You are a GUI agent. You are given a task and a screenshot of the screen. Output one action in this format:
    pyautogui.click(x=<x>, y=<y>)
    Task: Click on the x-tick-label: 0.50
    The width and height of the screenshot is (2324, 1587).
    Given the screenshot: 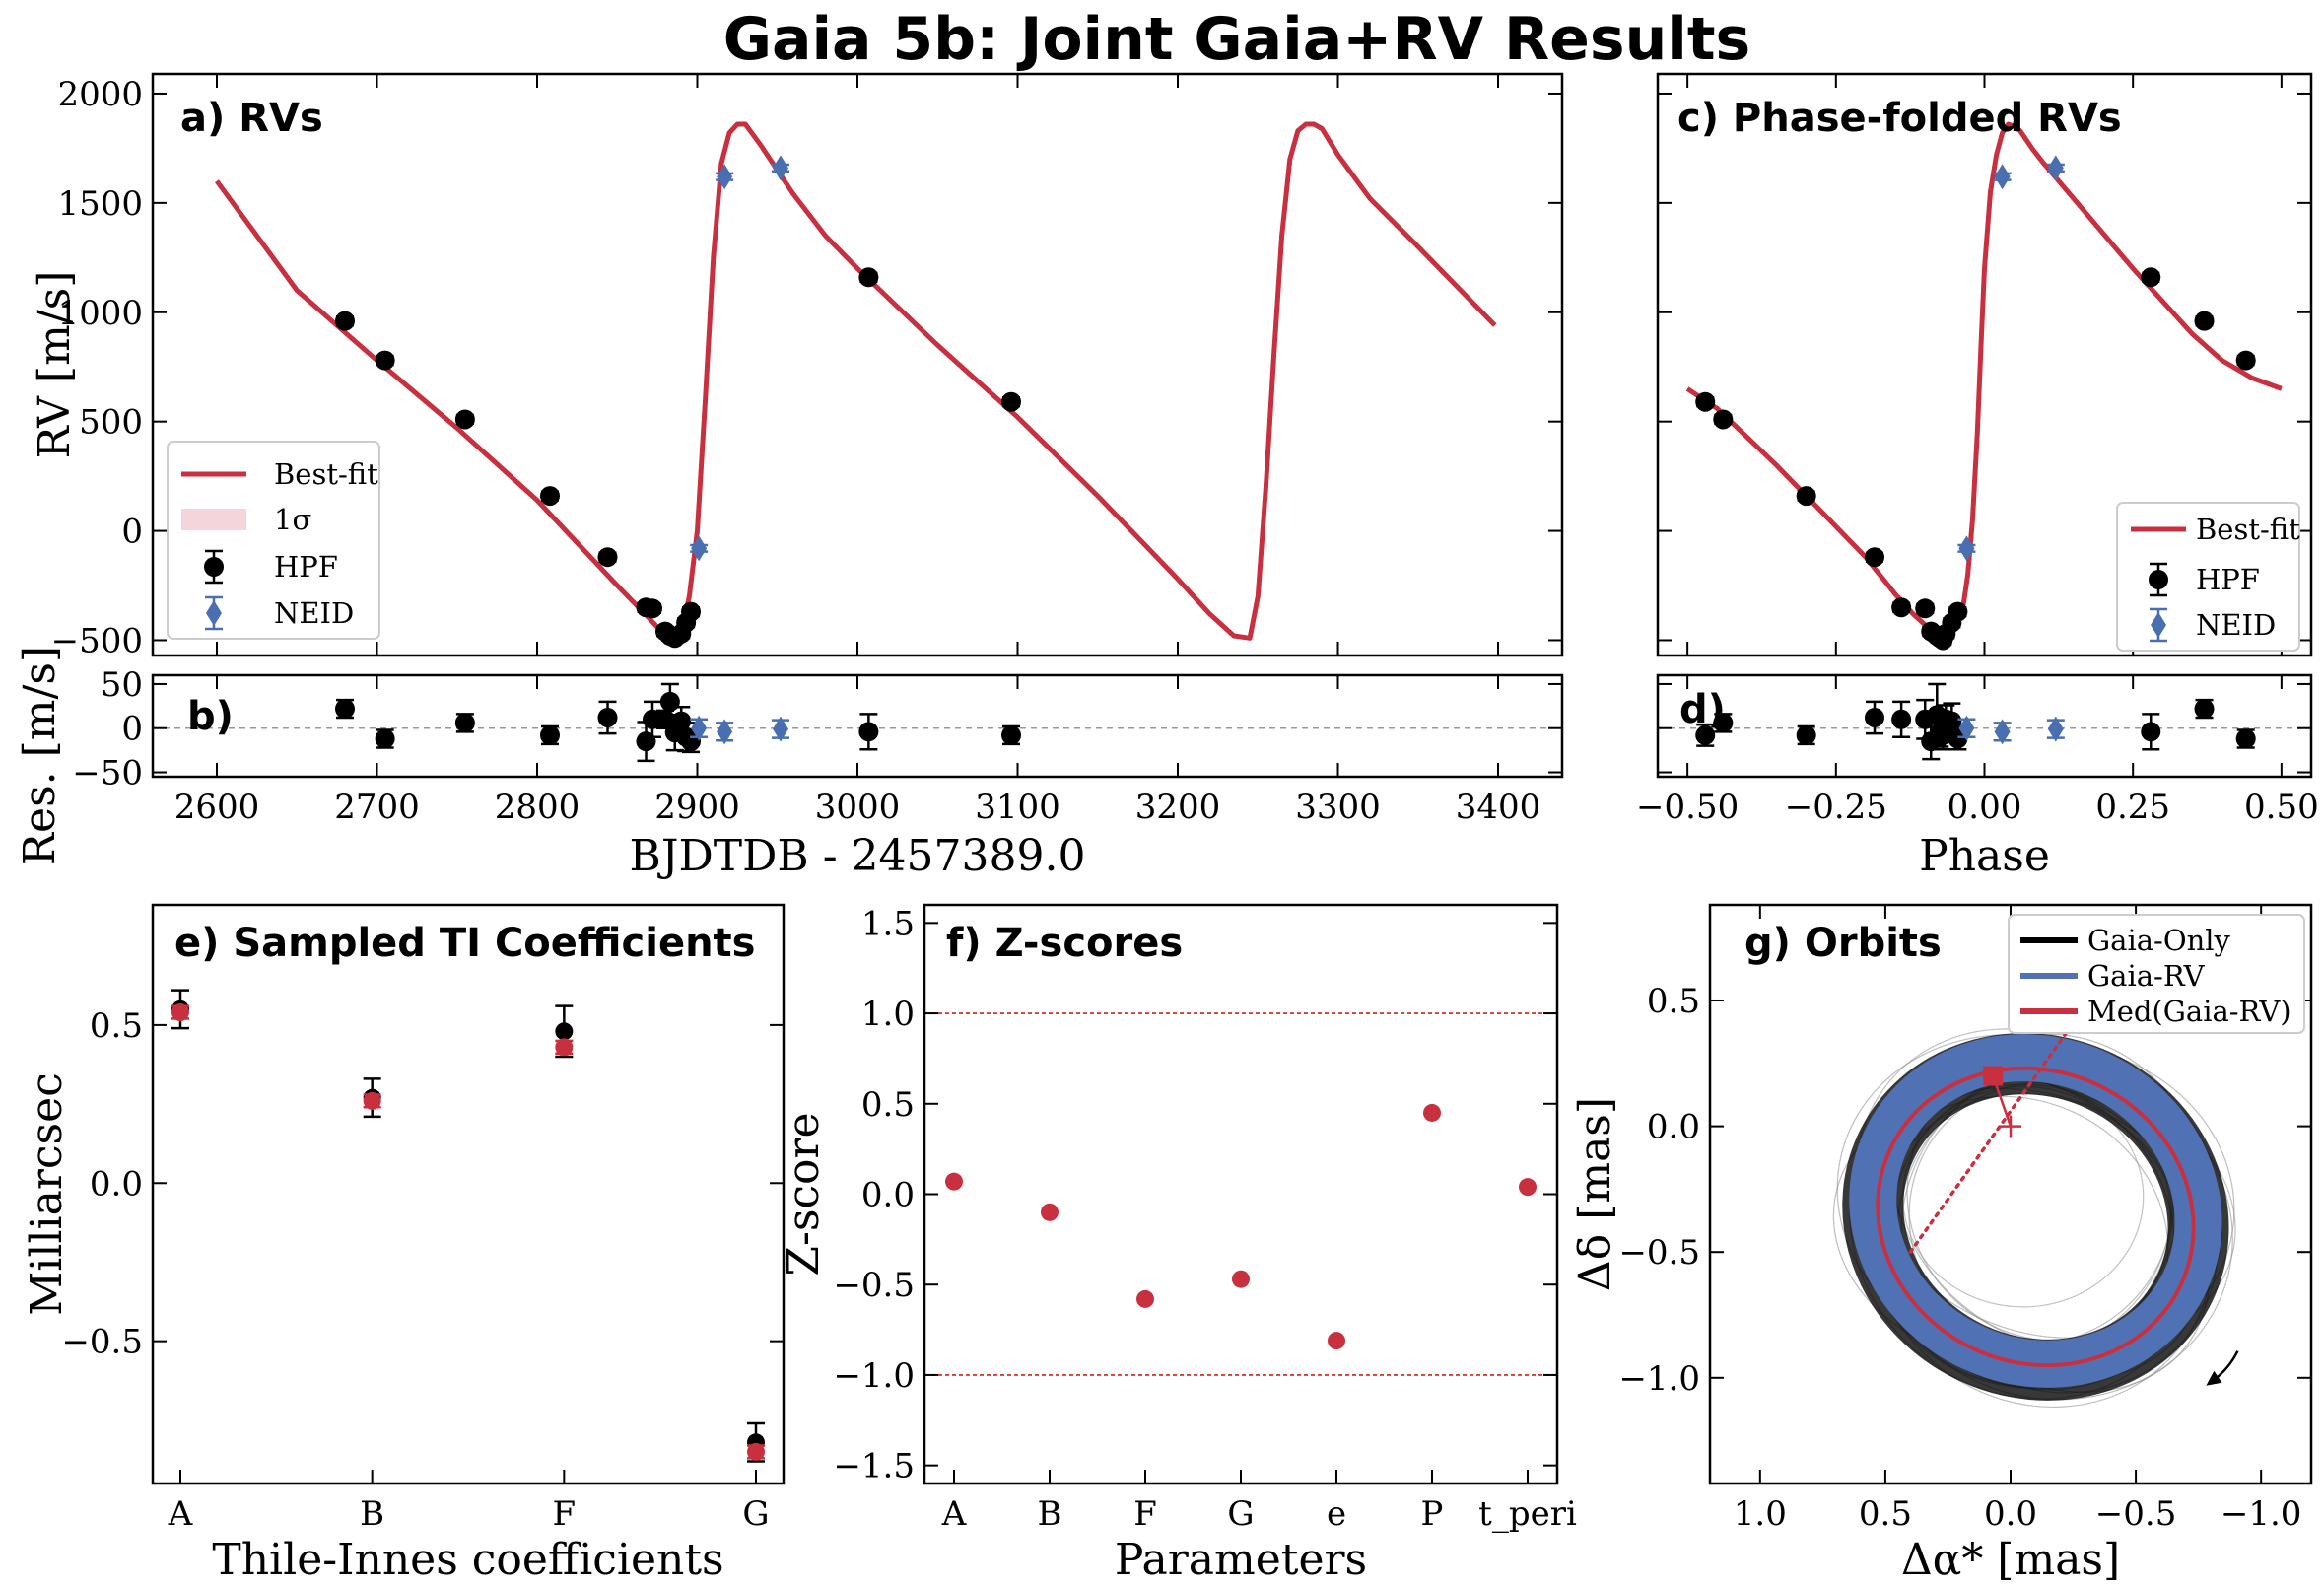 What is the action you would take?
    pyautogui.click(x=2282, y=808)
    